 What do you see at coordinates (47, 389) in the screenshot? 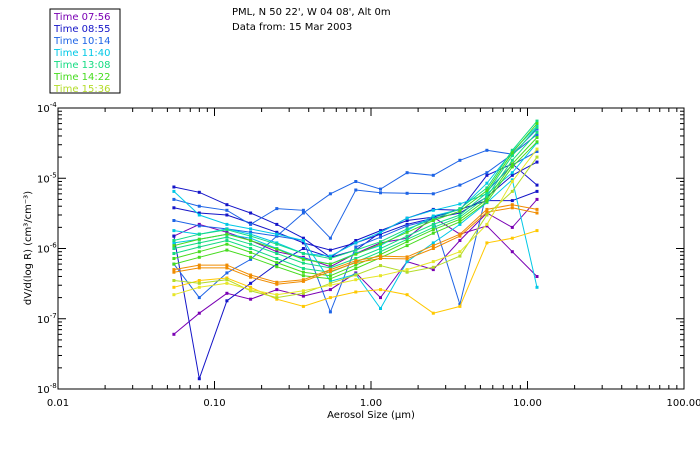
I see `y-tick-label: 10-8` at bounding box center [47, 389].